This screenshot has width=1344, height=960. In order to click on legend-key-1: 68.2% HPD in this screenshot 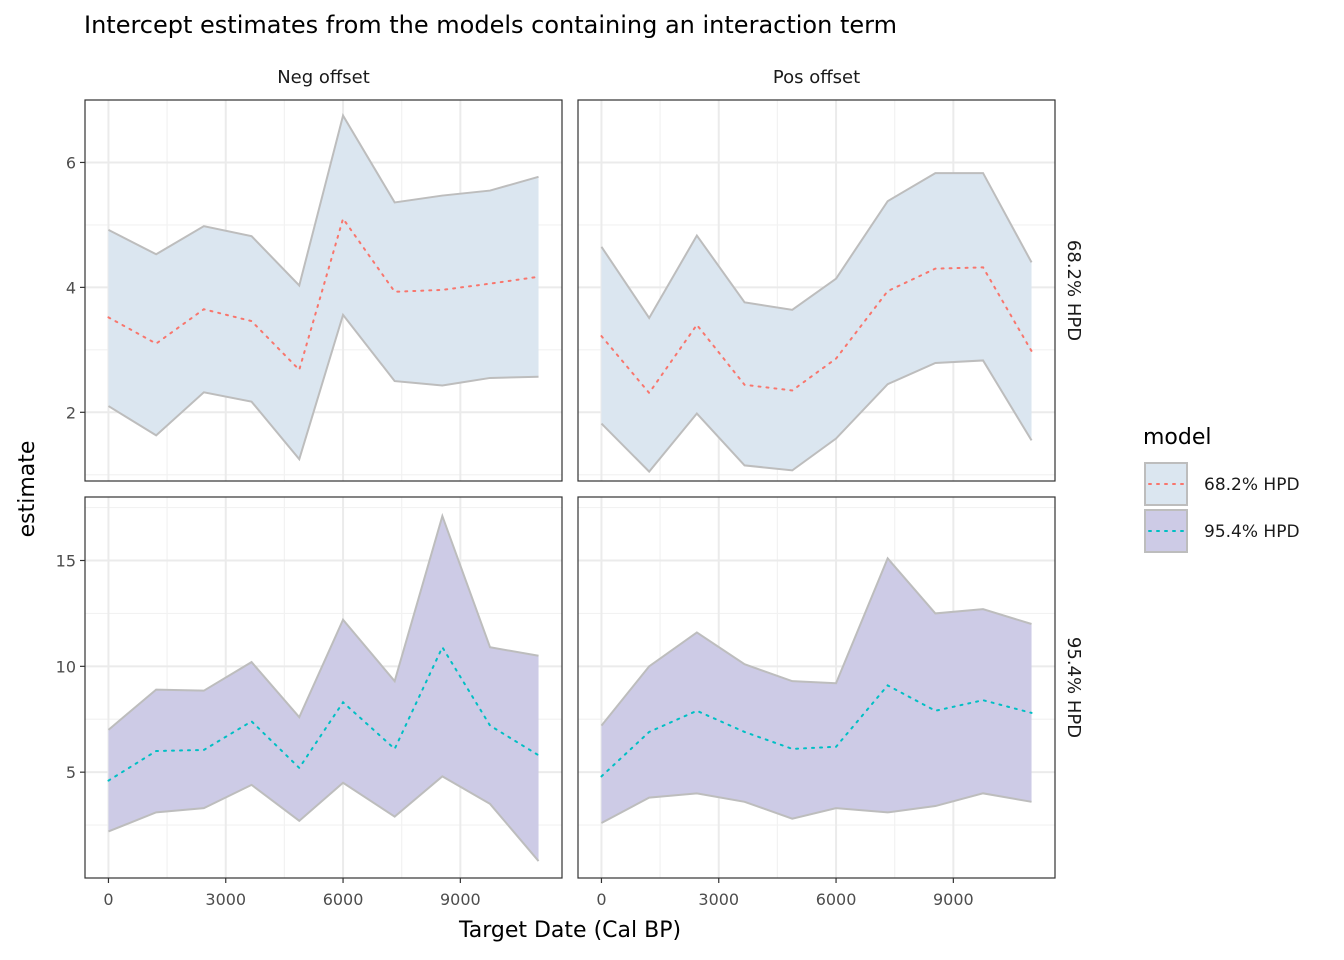, I will do `click(1222, 484)`.